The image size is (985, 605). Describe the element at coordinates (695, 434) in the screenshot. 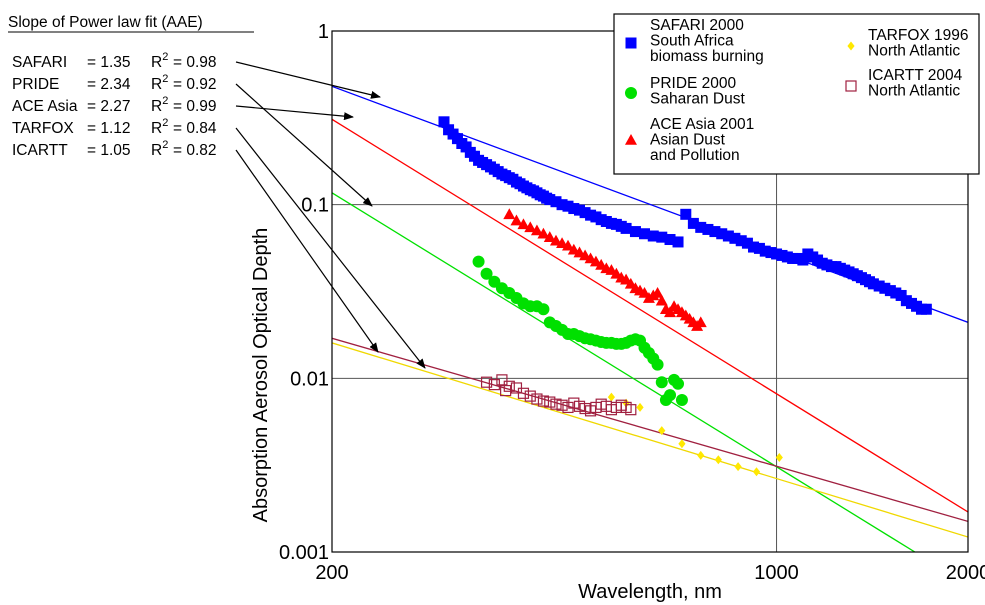

I see `series-tarfox` at that location.